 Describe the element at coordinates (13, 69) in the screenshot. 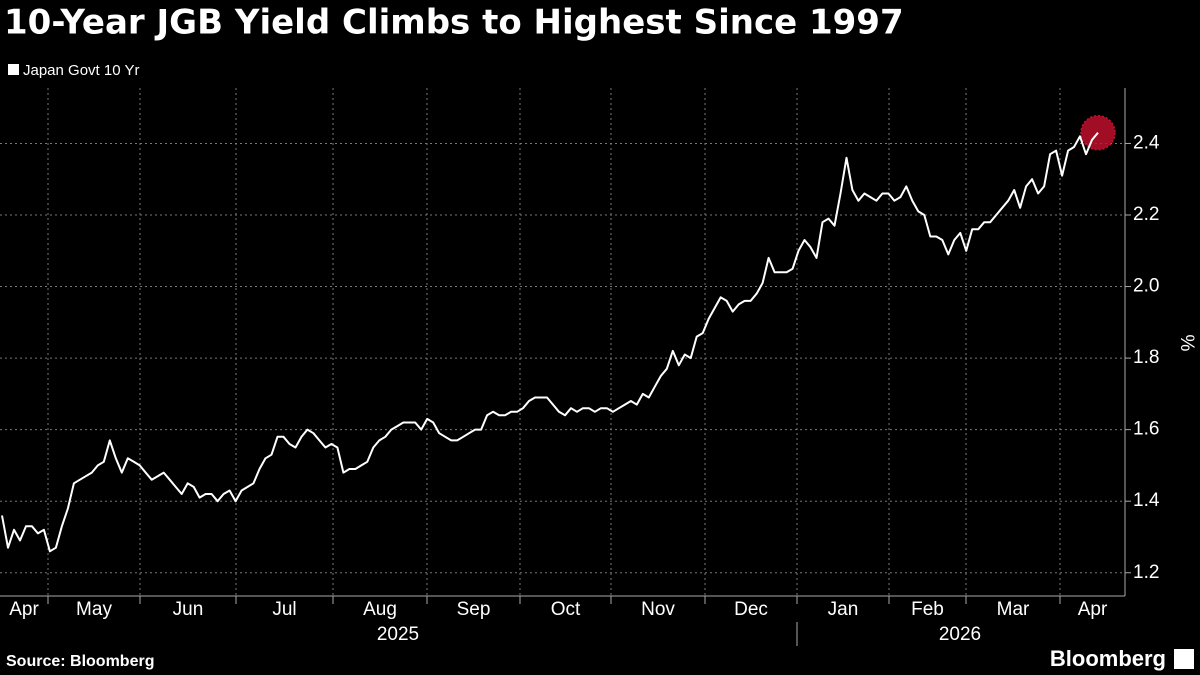

I see `legend-swatch` at that location.